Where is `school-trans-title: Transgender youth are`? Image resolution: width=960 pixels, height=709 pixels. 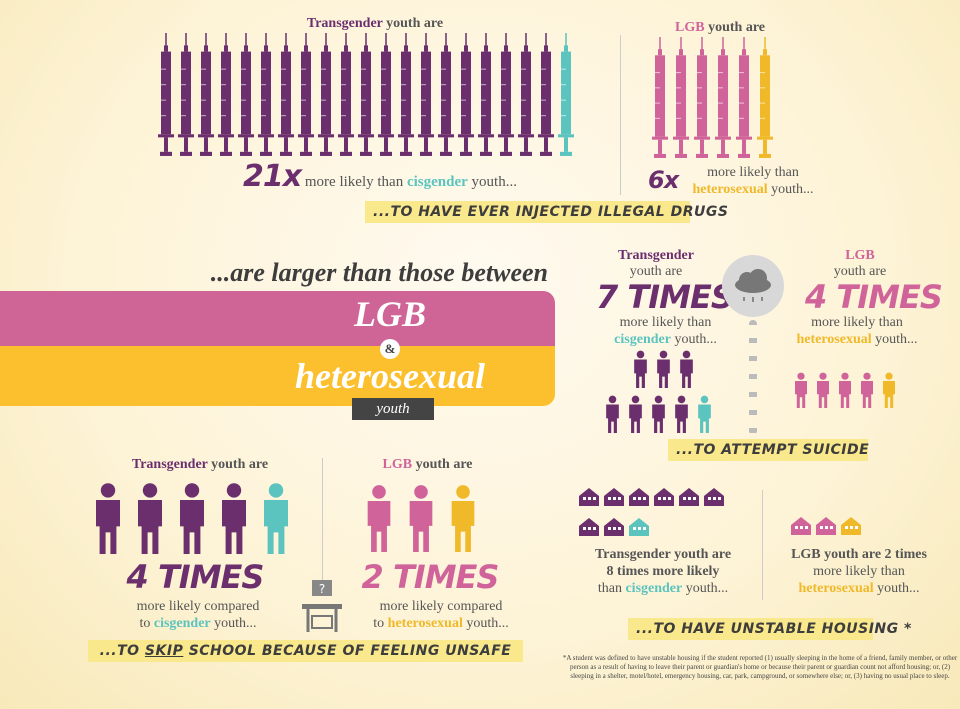
school-trans-title: Transgender youth are is located at coordinates (200, 464).